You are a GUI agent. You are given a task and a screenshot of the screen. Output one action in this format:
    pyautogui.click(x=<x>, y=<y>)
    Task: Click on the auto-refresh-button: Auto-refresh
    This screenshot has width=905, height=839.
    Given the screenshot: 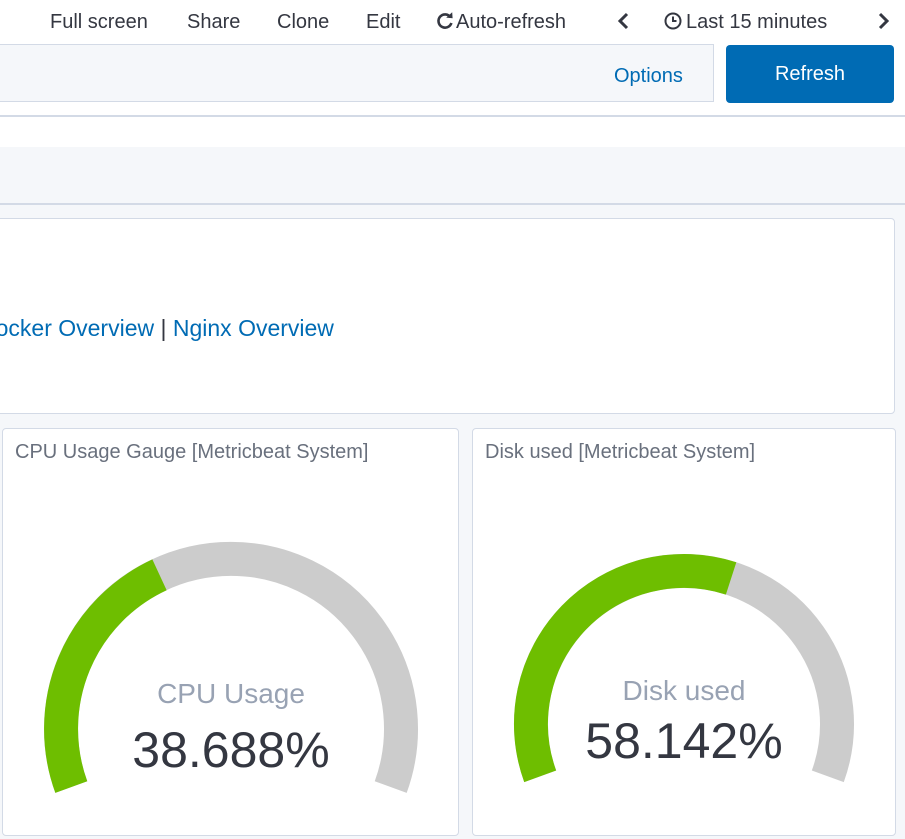 What is the action you would take?
    pyautogui.click(x=501, y=22)
    